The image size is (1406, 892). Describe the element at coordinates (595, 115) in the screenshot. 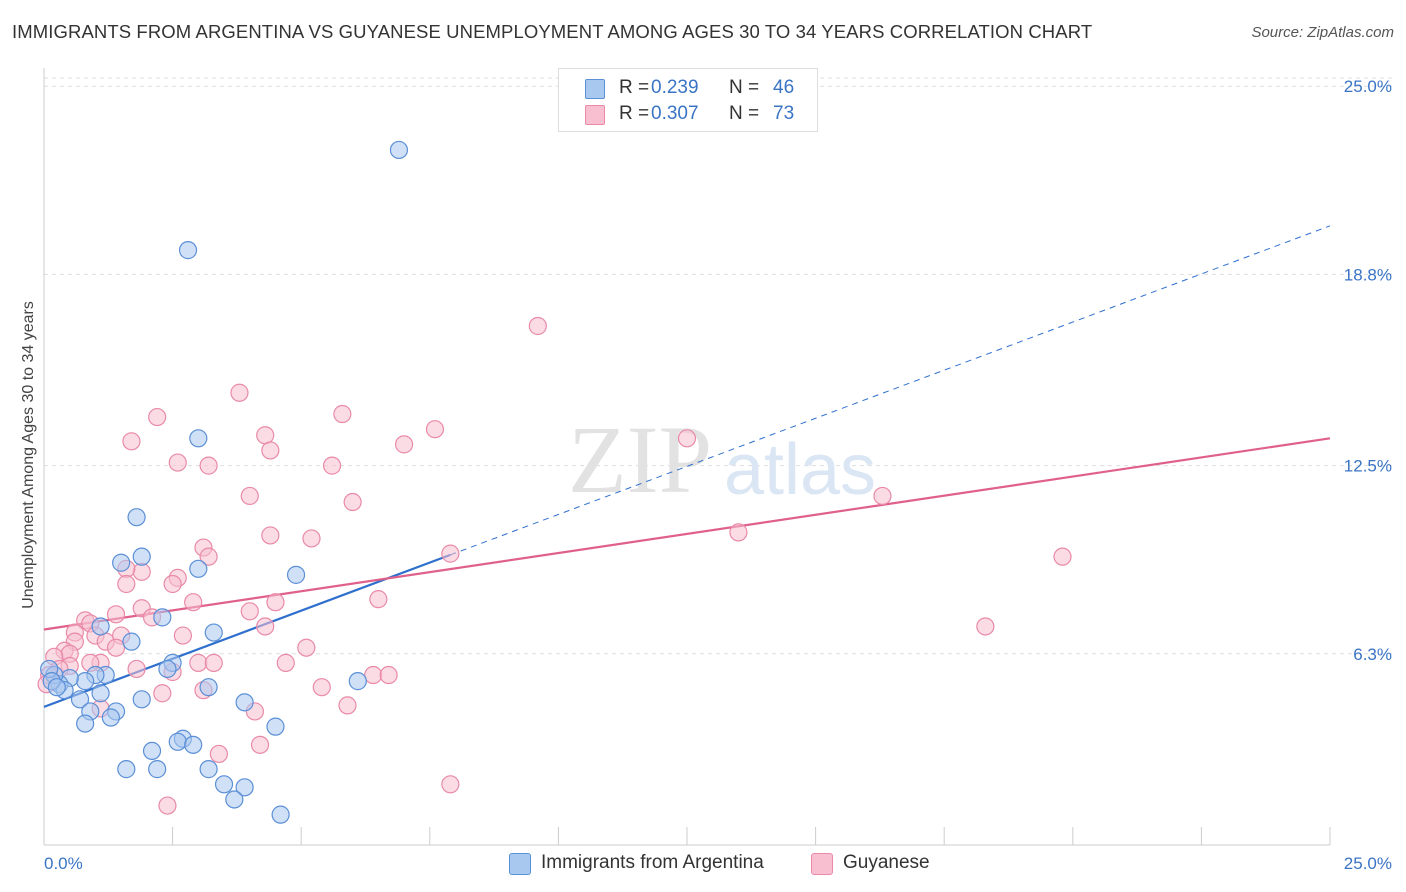

I see `legend-swatch-guyanese` at that location.